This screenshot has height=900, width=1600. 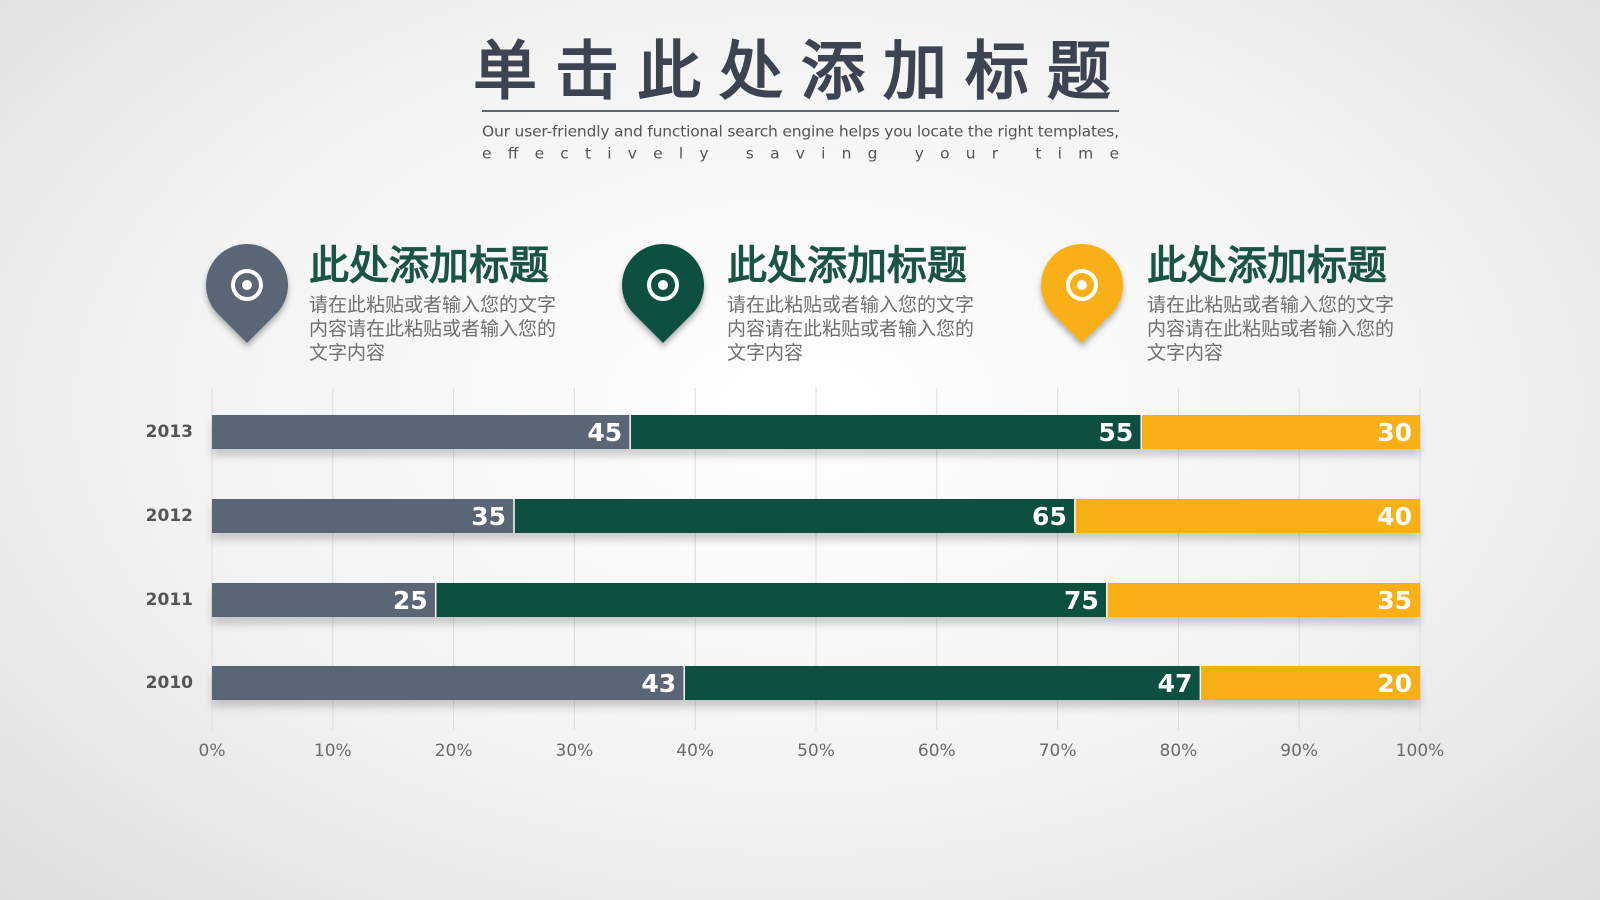 What do you see at coordinates (1115, 432) in the screenshot?
I see `data-label: 55` at bounding box center [1115, 432].